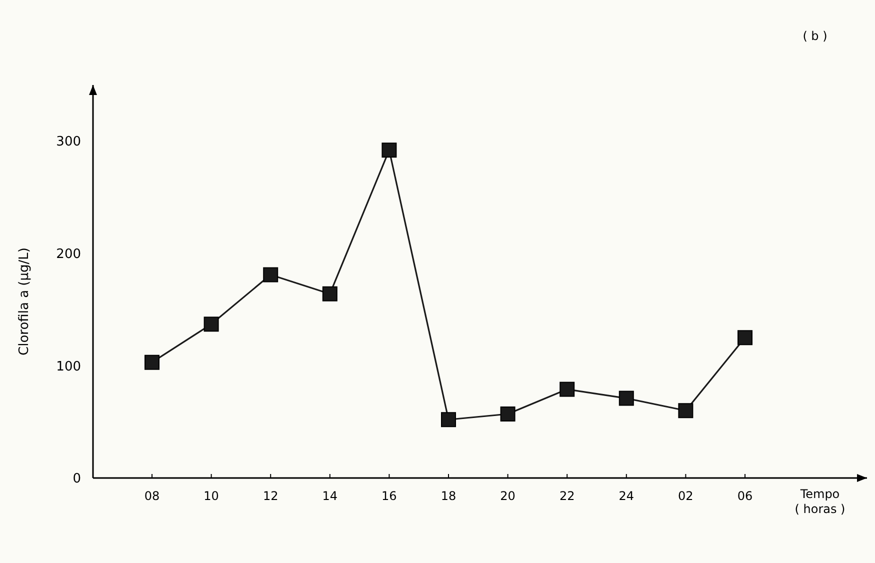 The width and height of the screenshot is (875, 563). What do you see at coordinates (330, 496) in the screenshot?
I see `x-tick-label: 14` at bounding box center [330, 496].